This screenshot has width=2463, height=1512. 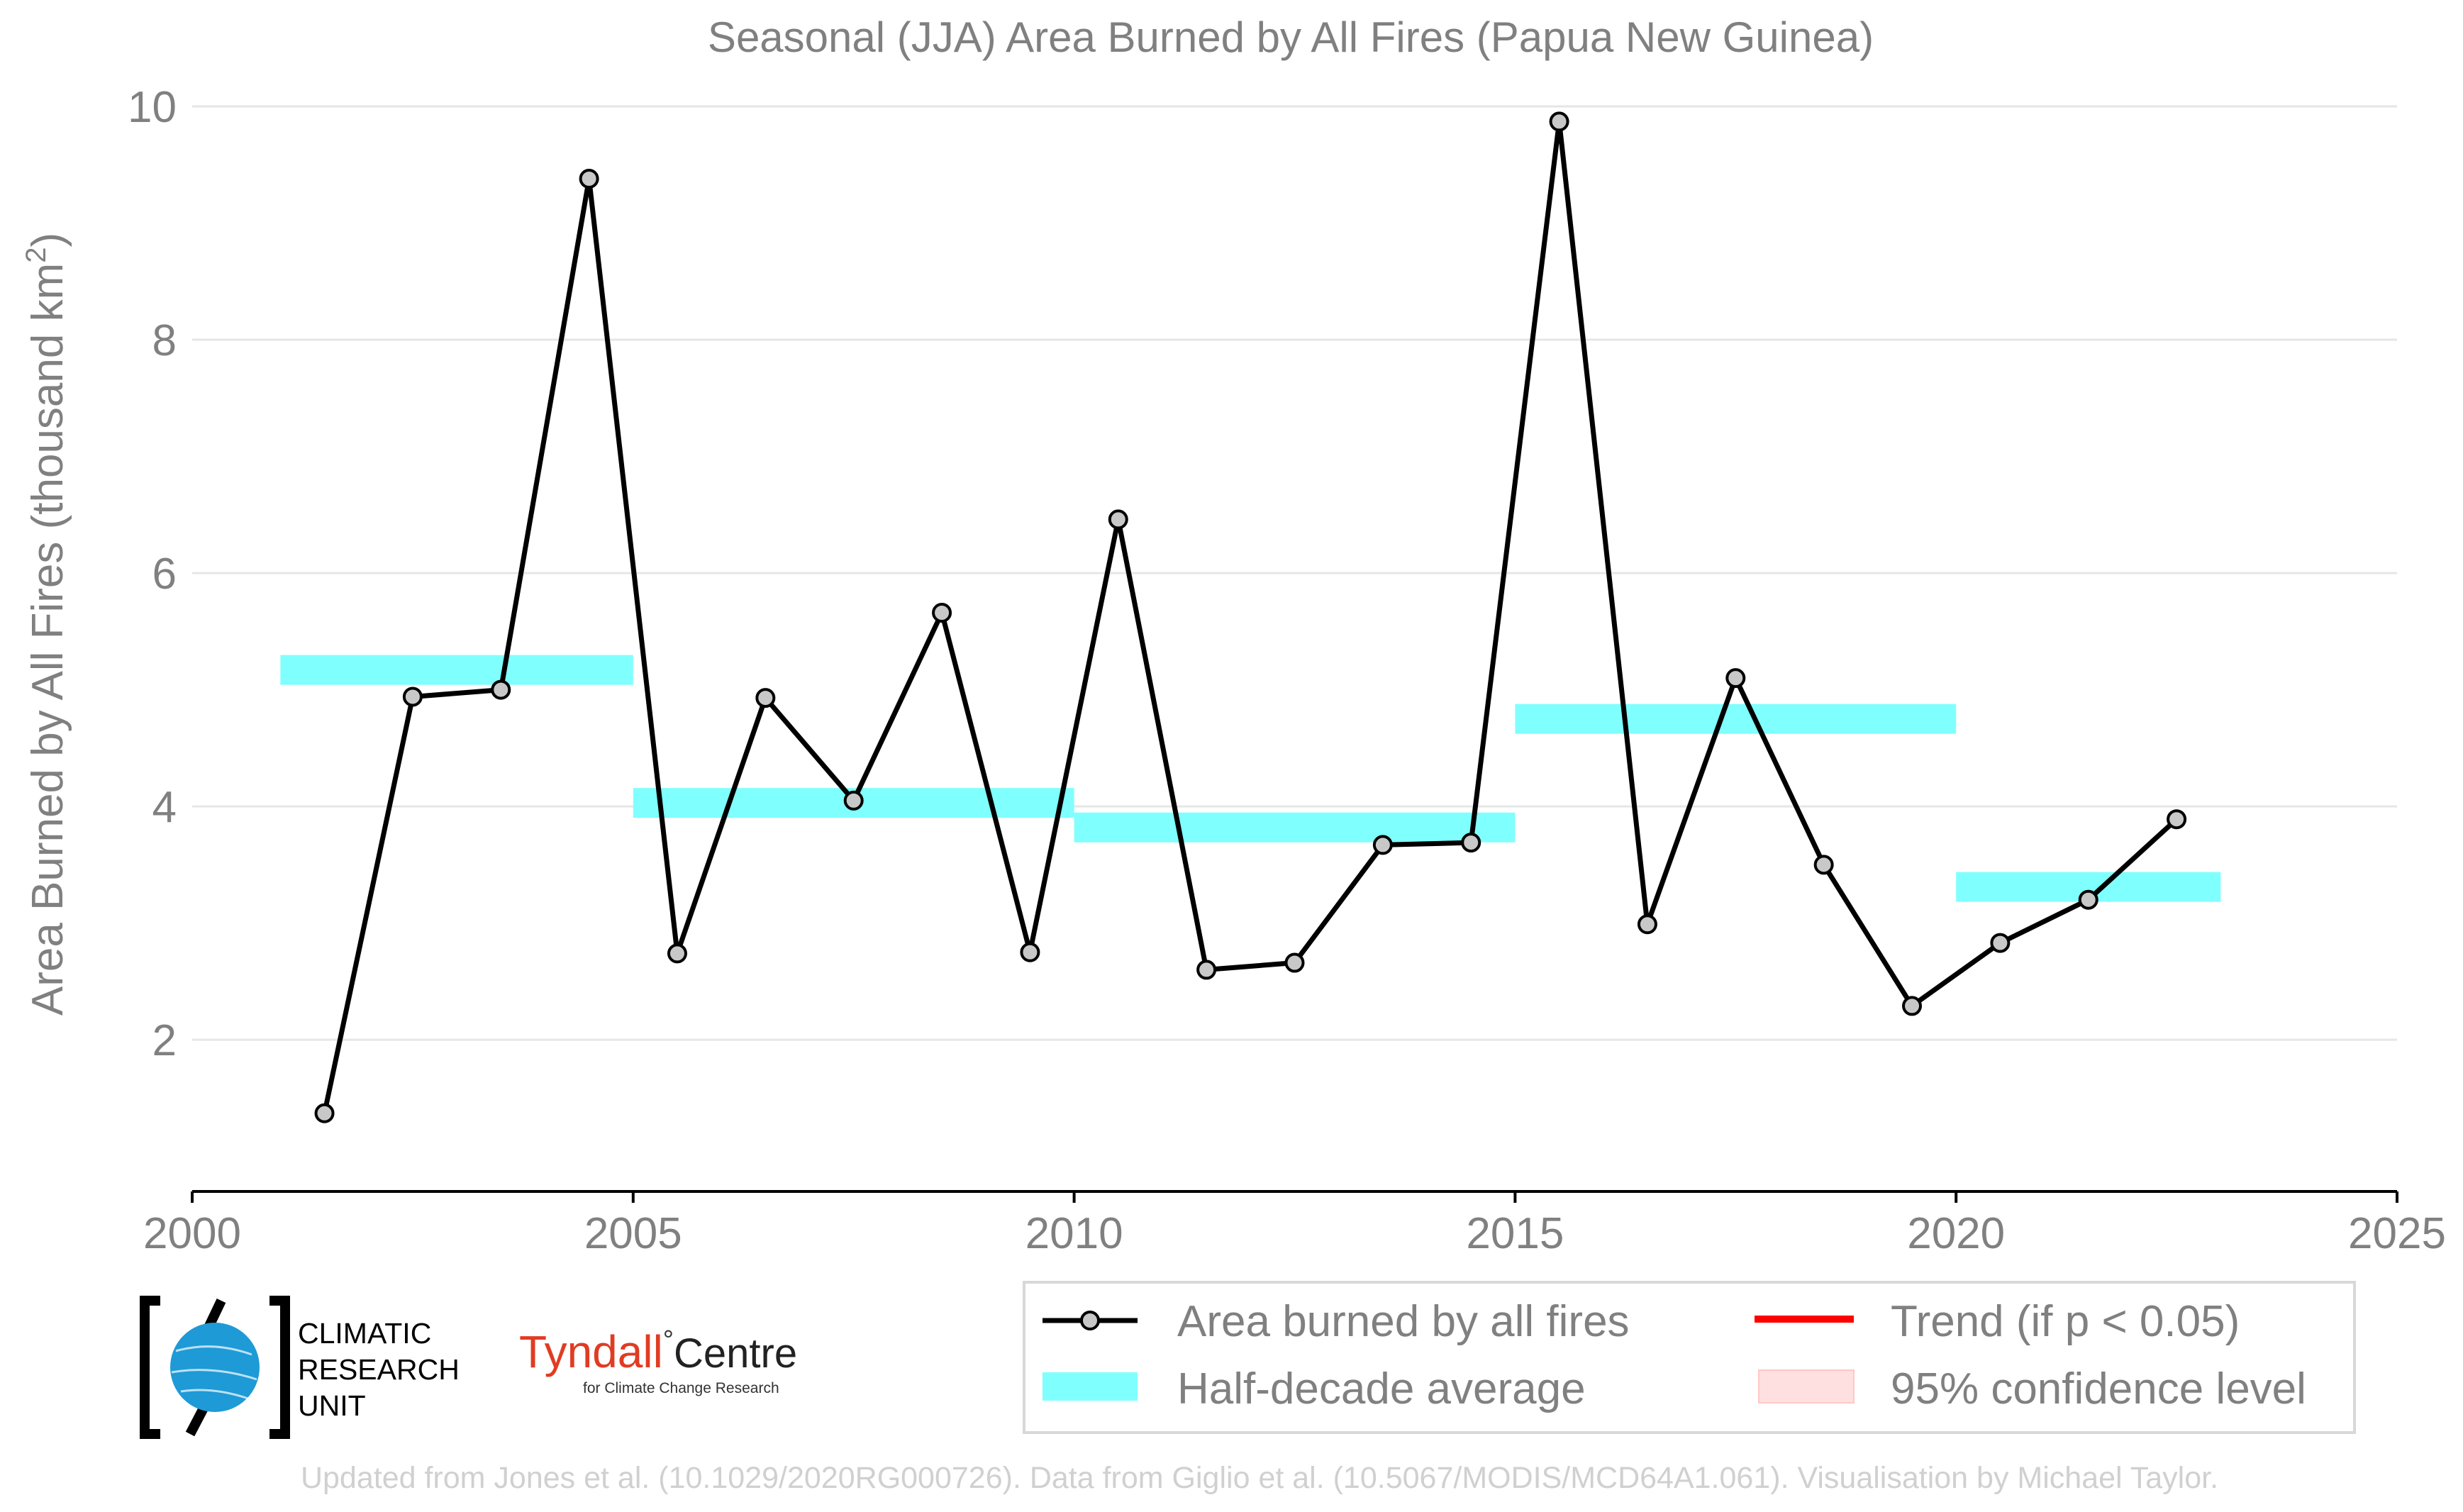 I want to click on cru-text-line-2: RESEARCH, so click(x=379, y=1369).